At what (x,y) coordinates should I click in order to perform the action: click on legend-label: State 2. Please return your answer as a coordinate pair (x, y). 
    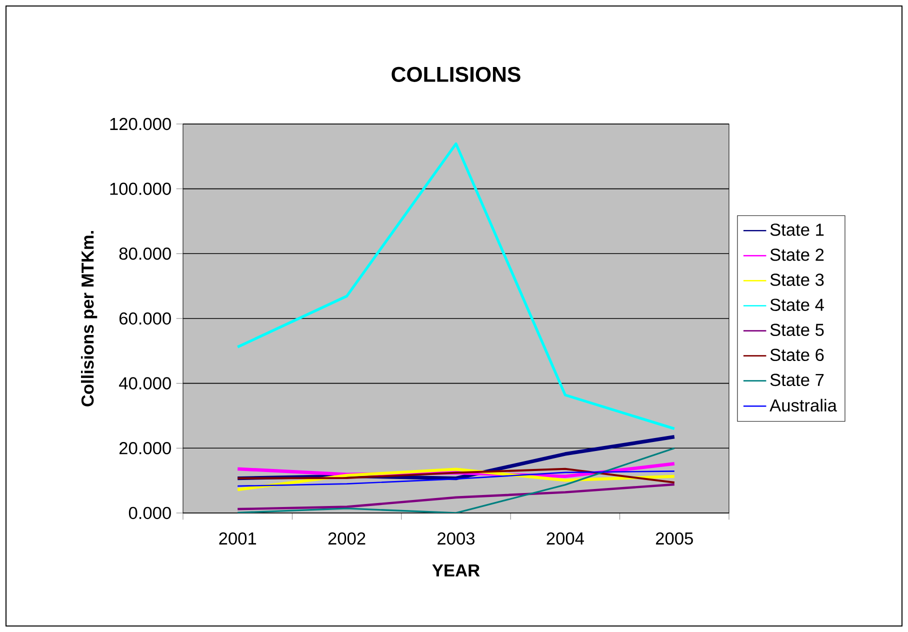
    Looking at the image, I should click on (797, 254).